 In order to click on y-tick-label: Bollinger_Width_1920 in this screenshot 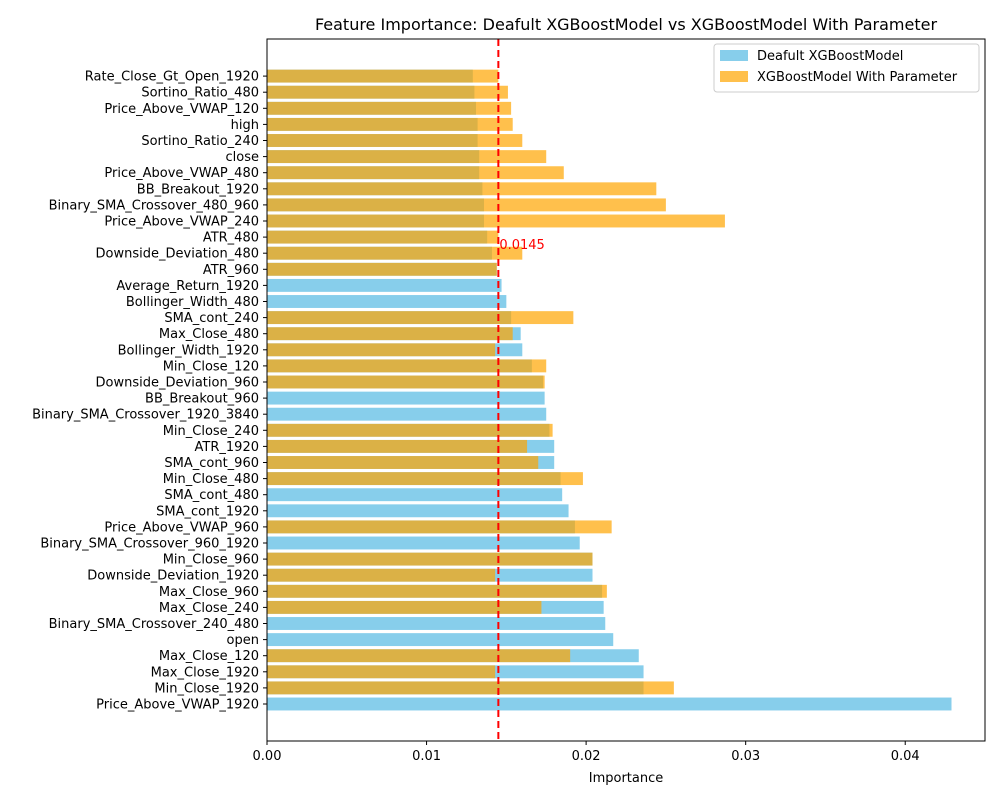, I will do `click(188, 350)`.